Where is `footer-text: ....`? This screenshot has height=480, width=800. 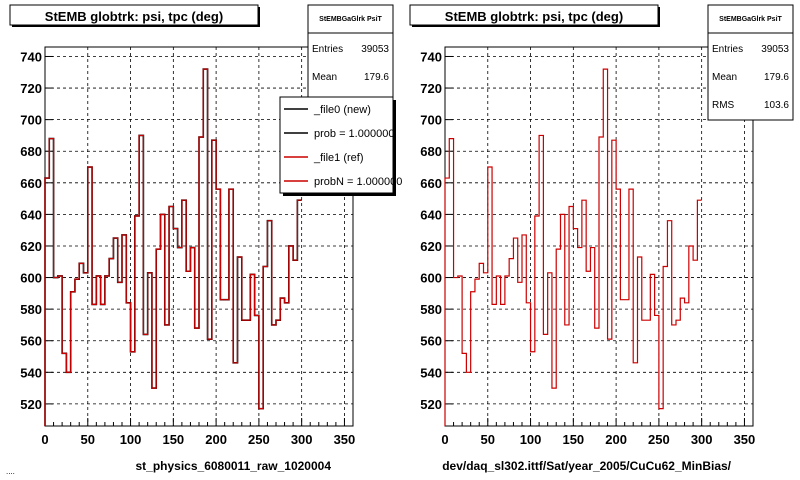 footer-text: .... is located at coordinates (10, 471).